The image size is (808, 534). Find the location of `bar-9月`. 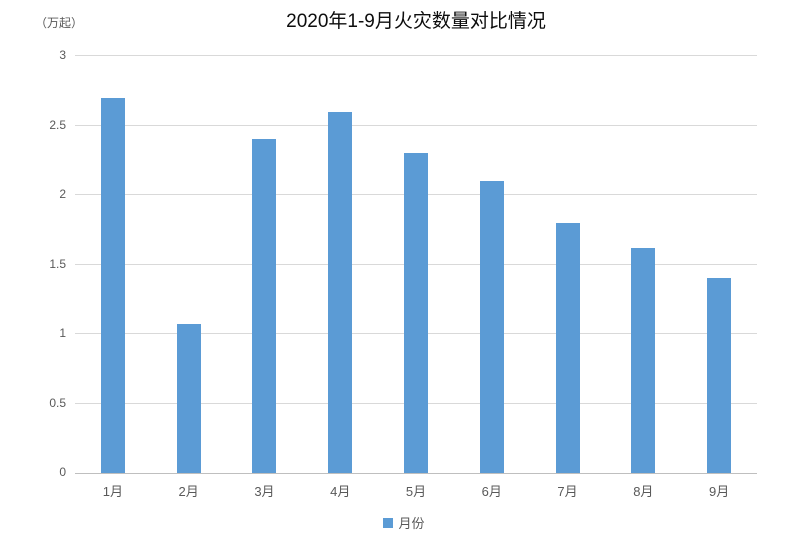

bar-9月 is located at coordinates (719, 375).